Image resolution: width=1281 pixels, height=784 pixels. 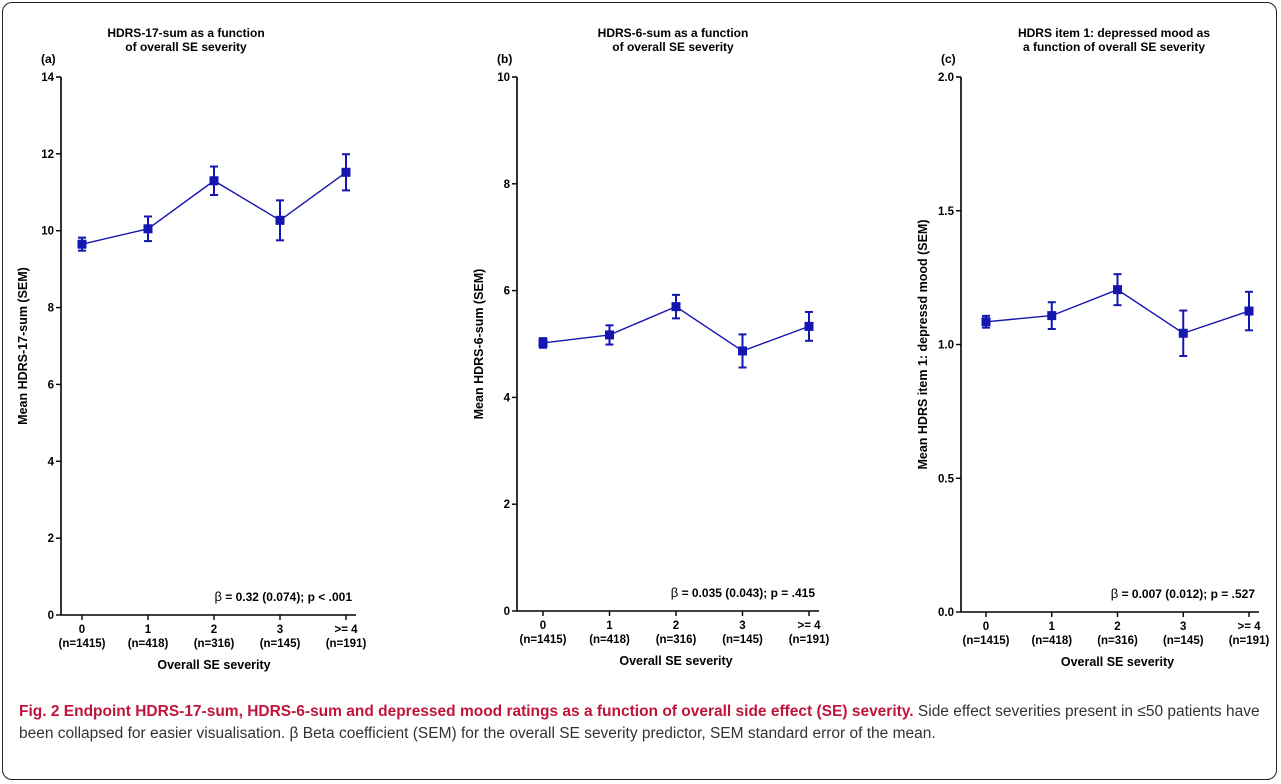 I want to click on beta-annotation: β = 0.32 (0.074); p < .001, so click(x=283, y=596).